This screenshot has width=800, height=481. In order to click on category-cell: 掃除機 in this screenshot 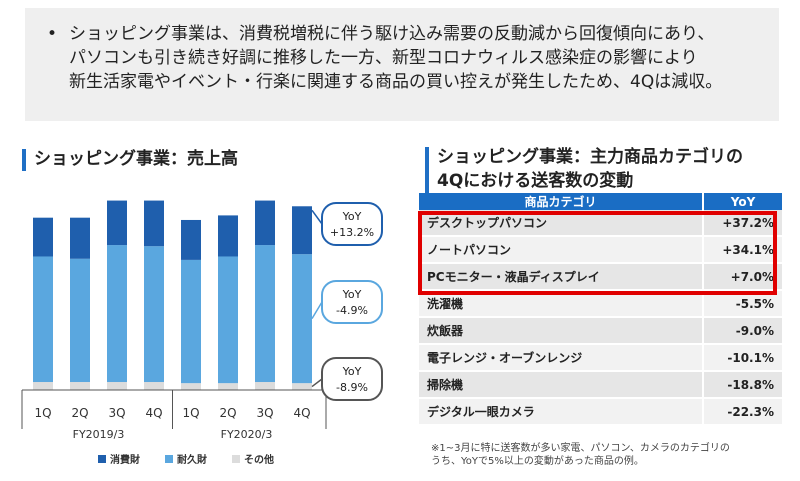, I will do `click(561, 385)`.